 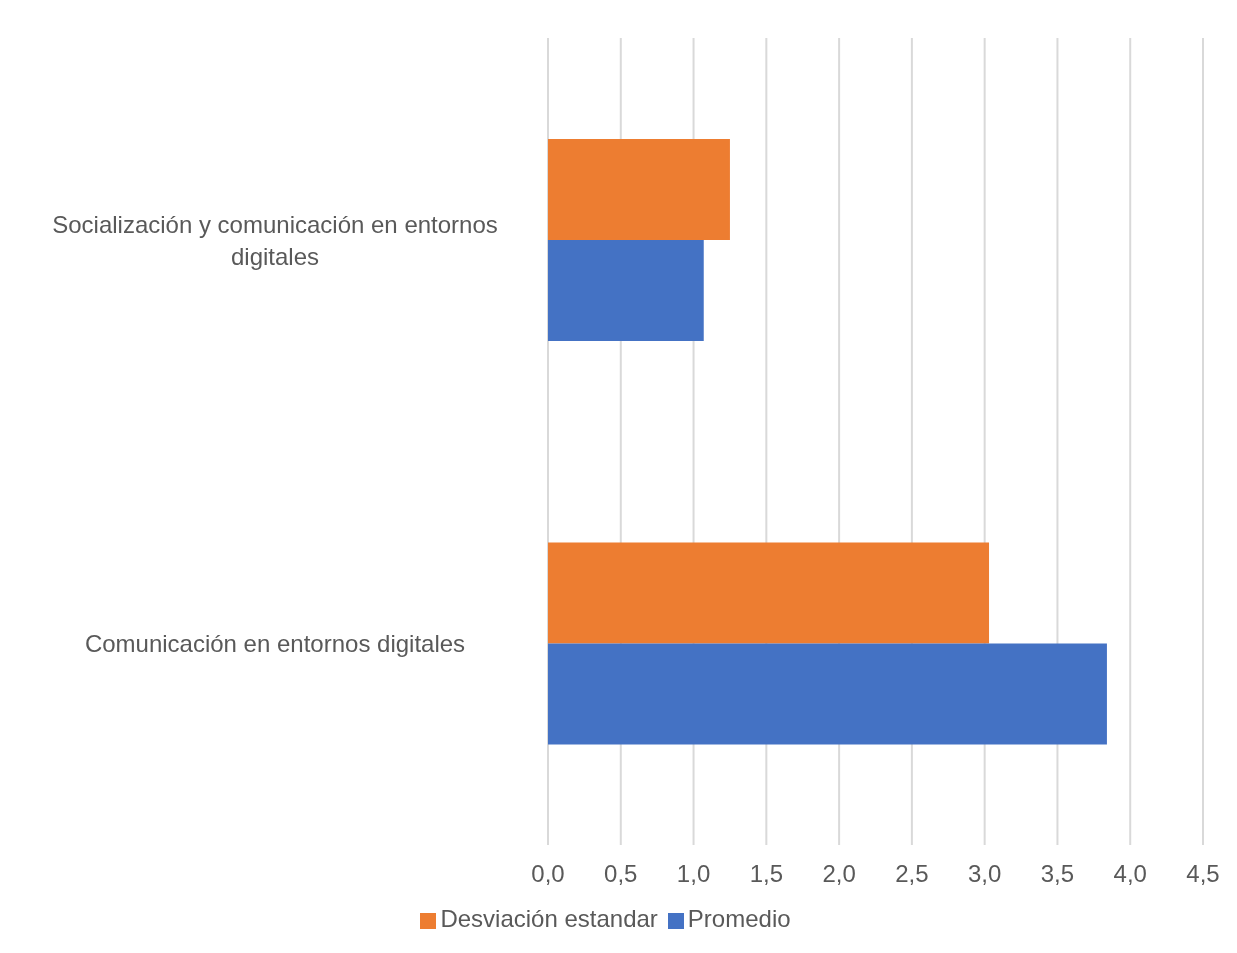 I want to click on x-tick-label: 0,0, so click(x=548, y=874).